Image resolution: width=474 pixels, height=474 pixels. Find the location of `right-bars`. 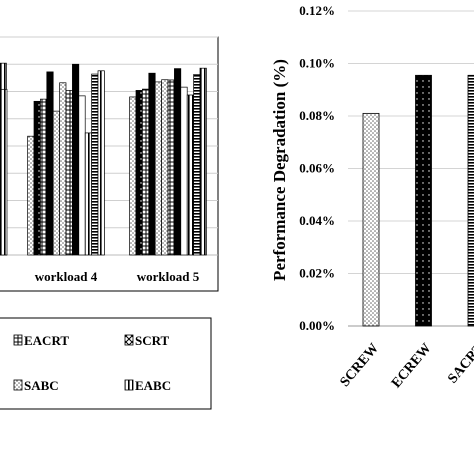

right-bars is located at coordinates (418, 200).